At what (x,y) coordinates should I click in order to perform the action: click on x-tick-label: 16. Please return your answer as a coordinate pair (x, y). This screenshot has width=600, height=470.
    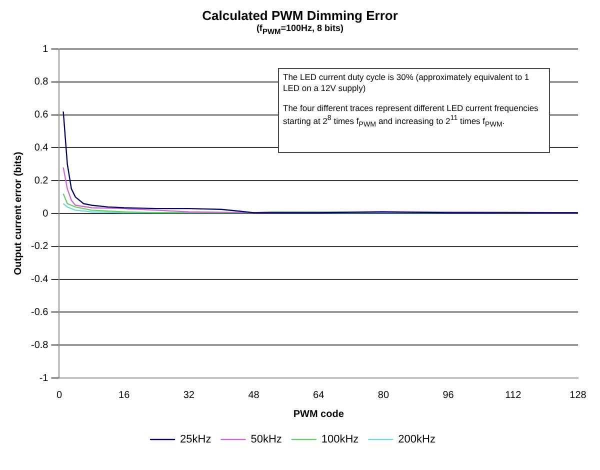
    Looking at the image, I should click on (124, 395).